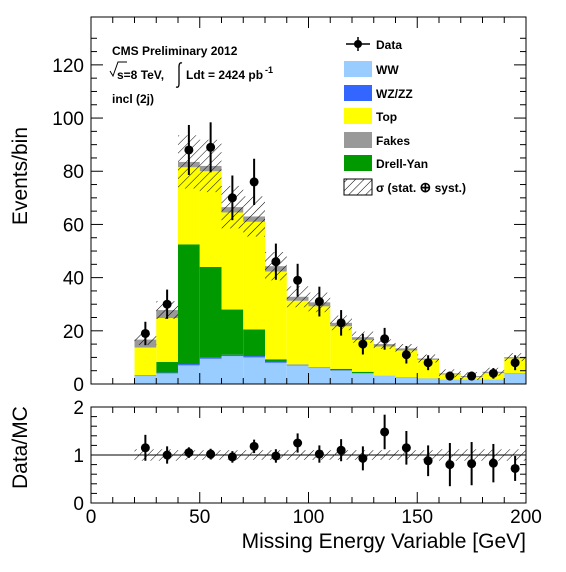  I want to click on legend-entry-fakes: Fakes, so click(377, 140).